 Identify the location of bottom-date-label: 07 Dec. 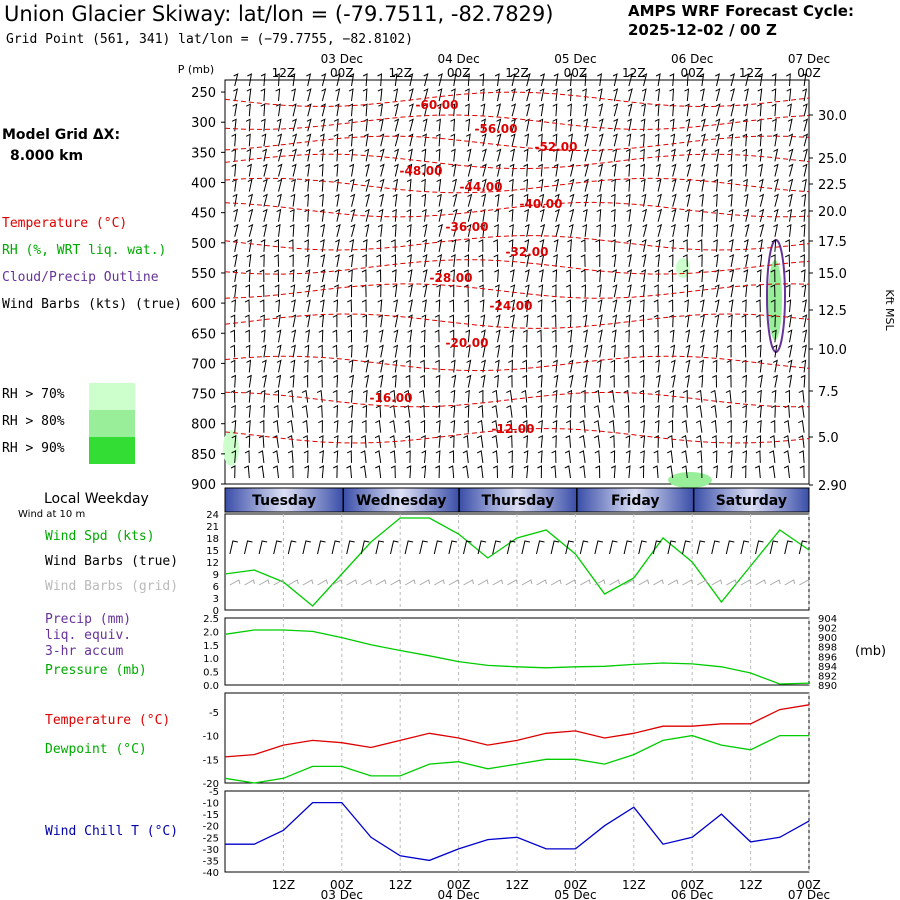
(809, 894).